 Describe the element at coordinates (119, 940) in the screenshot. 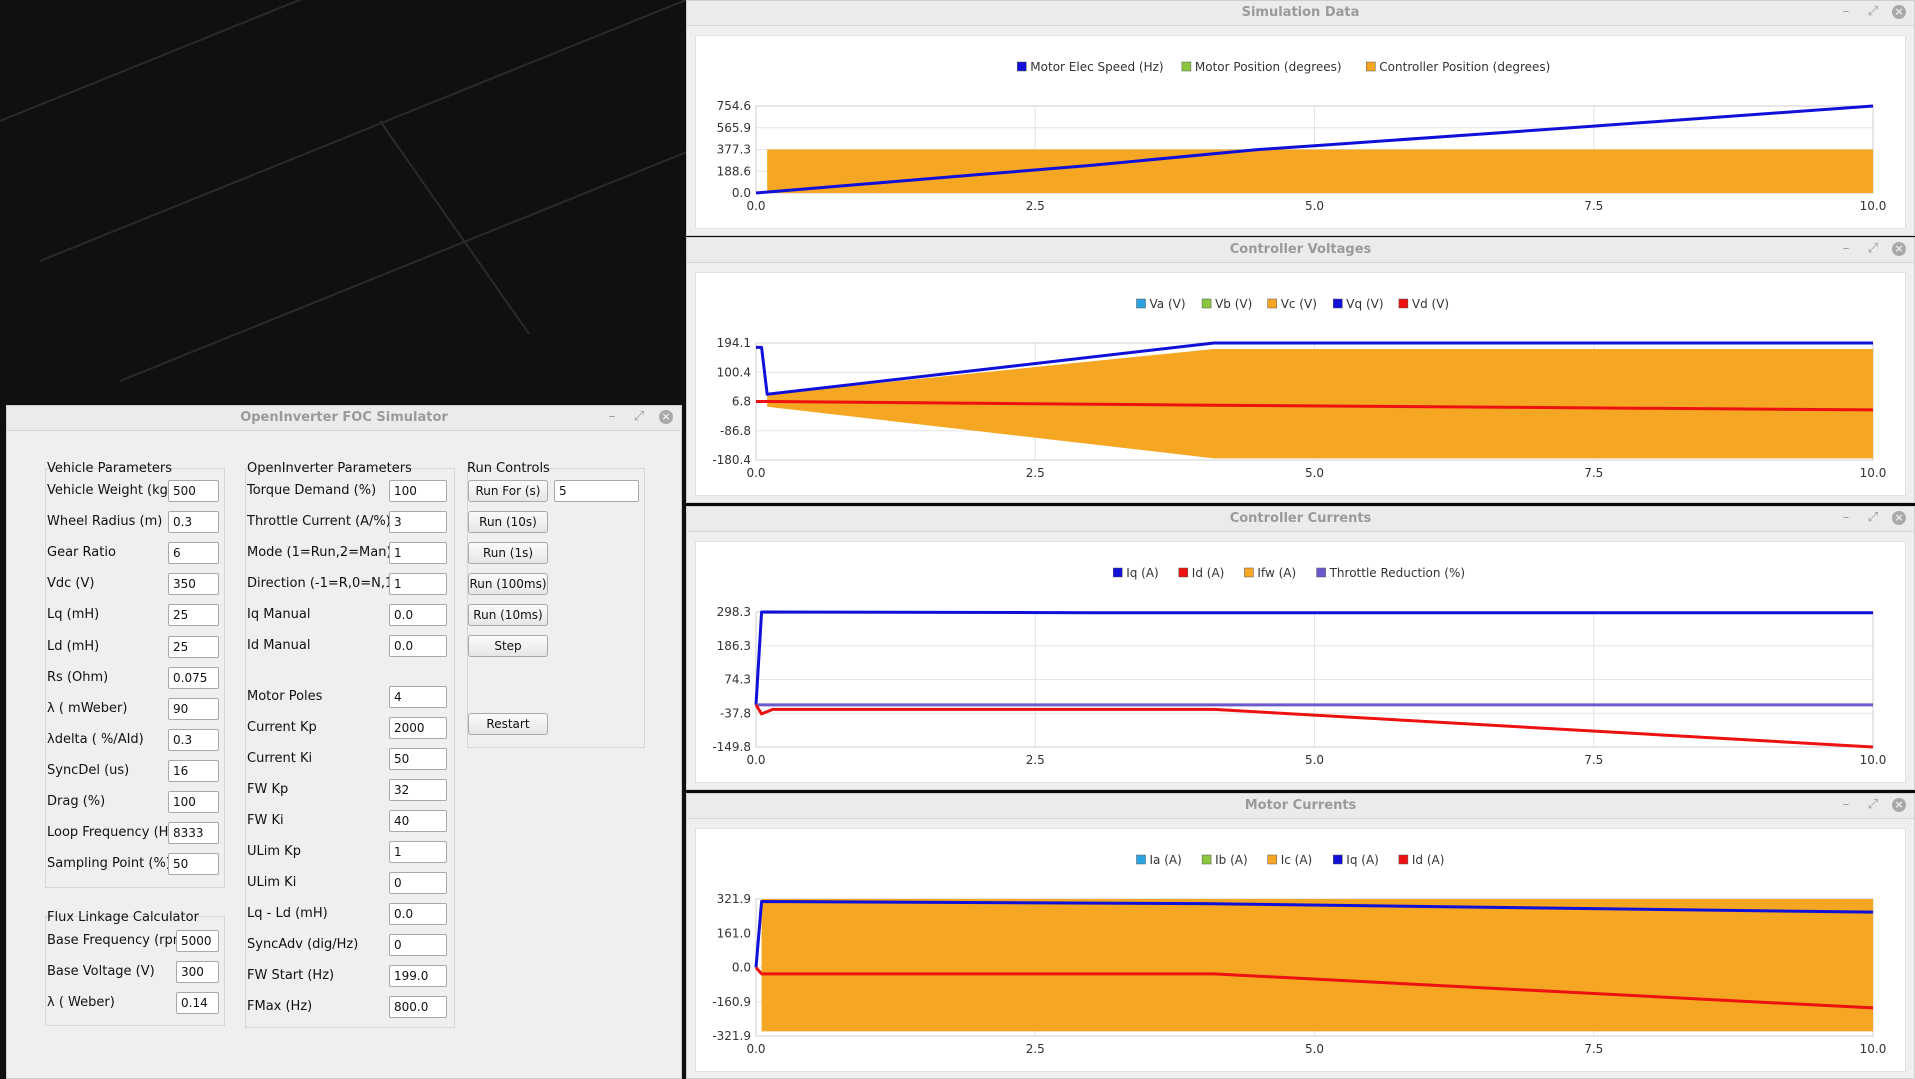

I see `flux-param-label: Base Frequency (rpm)` at that location.